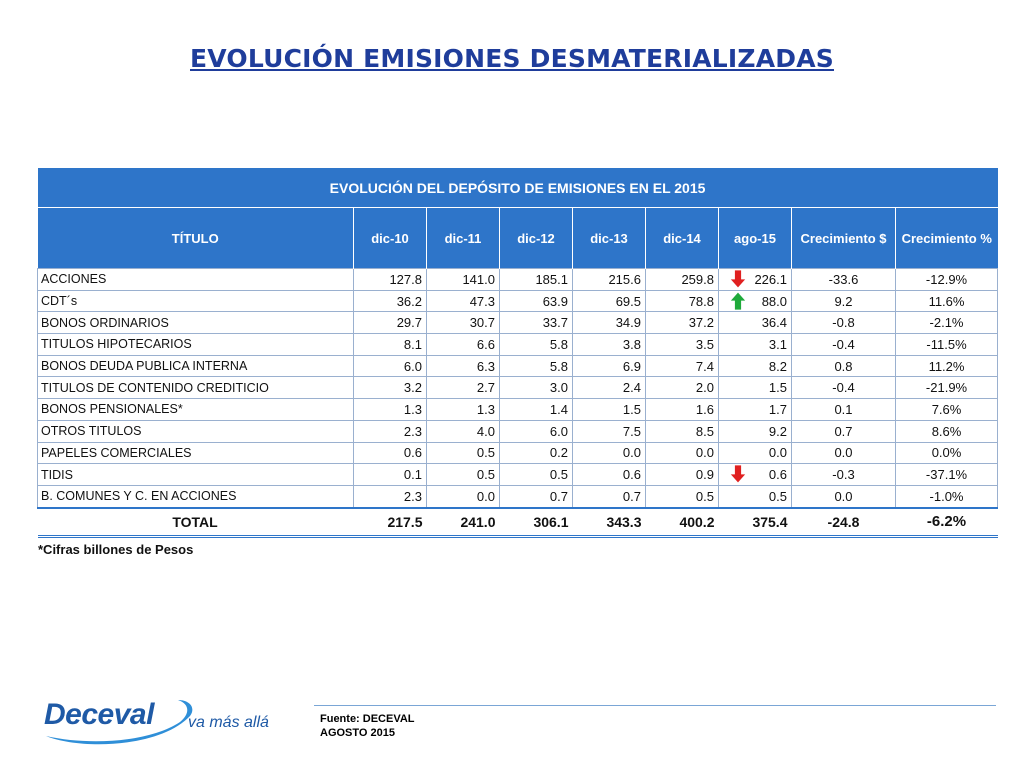 Image resolution: width=1024 pixels, height=768 pixels. Describe the element at coordinates (946, 388) in the screenshot. I see `row-growth-pct: -21.9%` at that location.